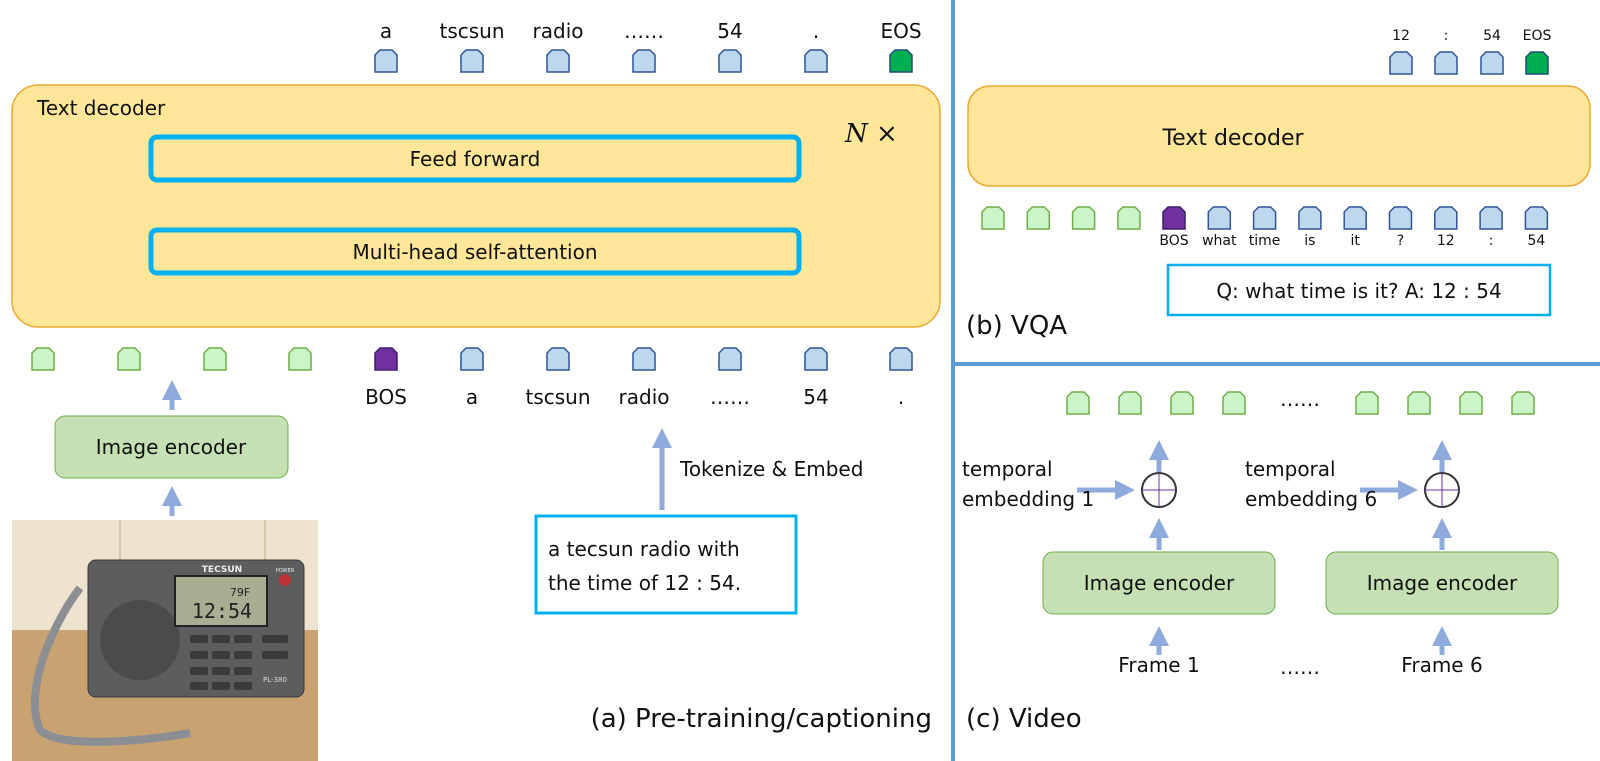  What do you see at coordinates (222, 570) in the screenshot?
I see `svg-text: TECSUN` at bounding box center [222, 570].